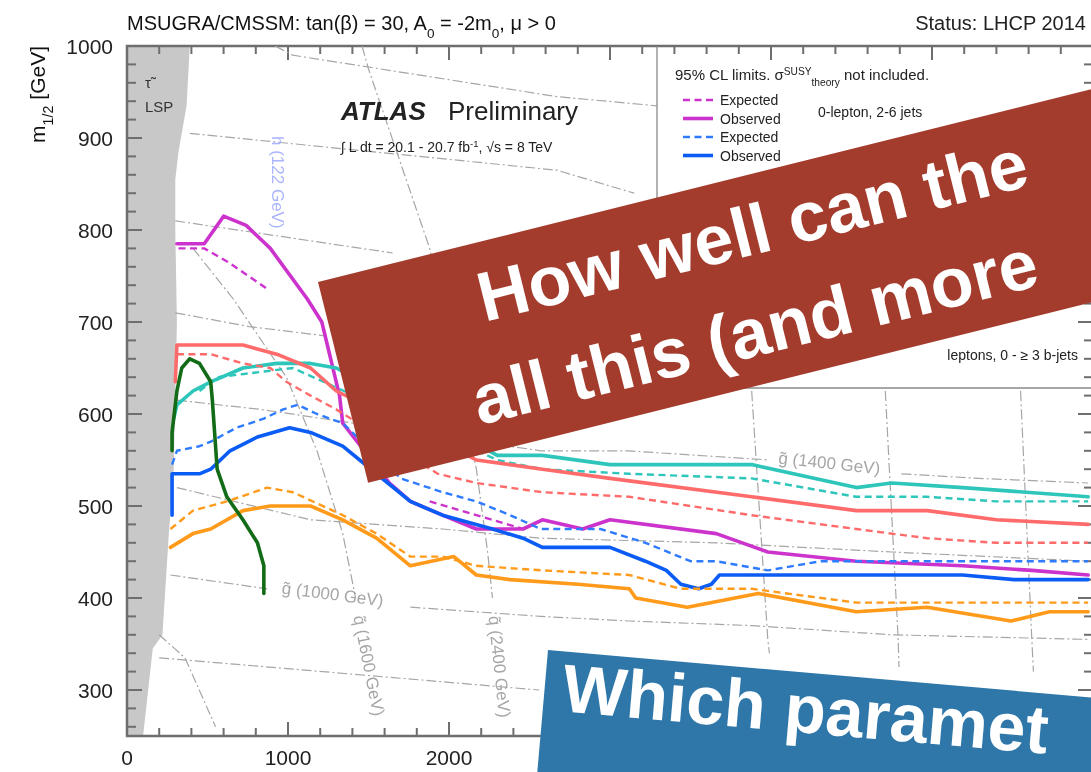  I want to click on text: Status: LHCP 2014, so click(1000, 23).